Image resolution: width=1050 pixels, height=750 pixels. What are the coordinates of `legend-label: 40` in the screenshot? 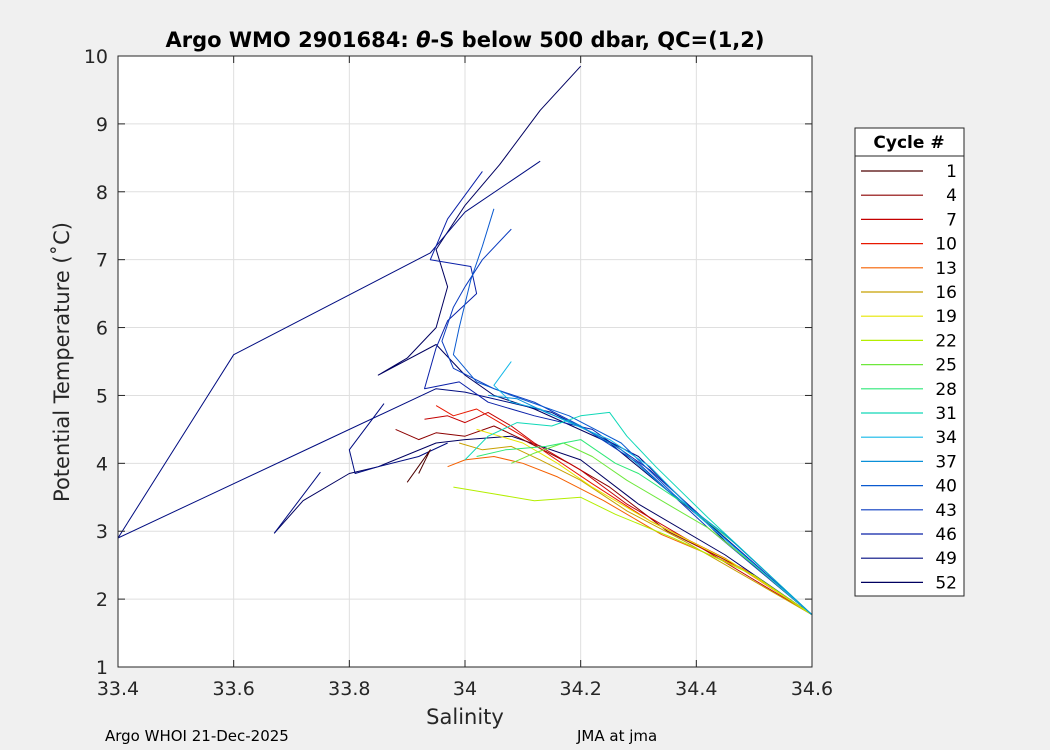 It's located at (946, 487).